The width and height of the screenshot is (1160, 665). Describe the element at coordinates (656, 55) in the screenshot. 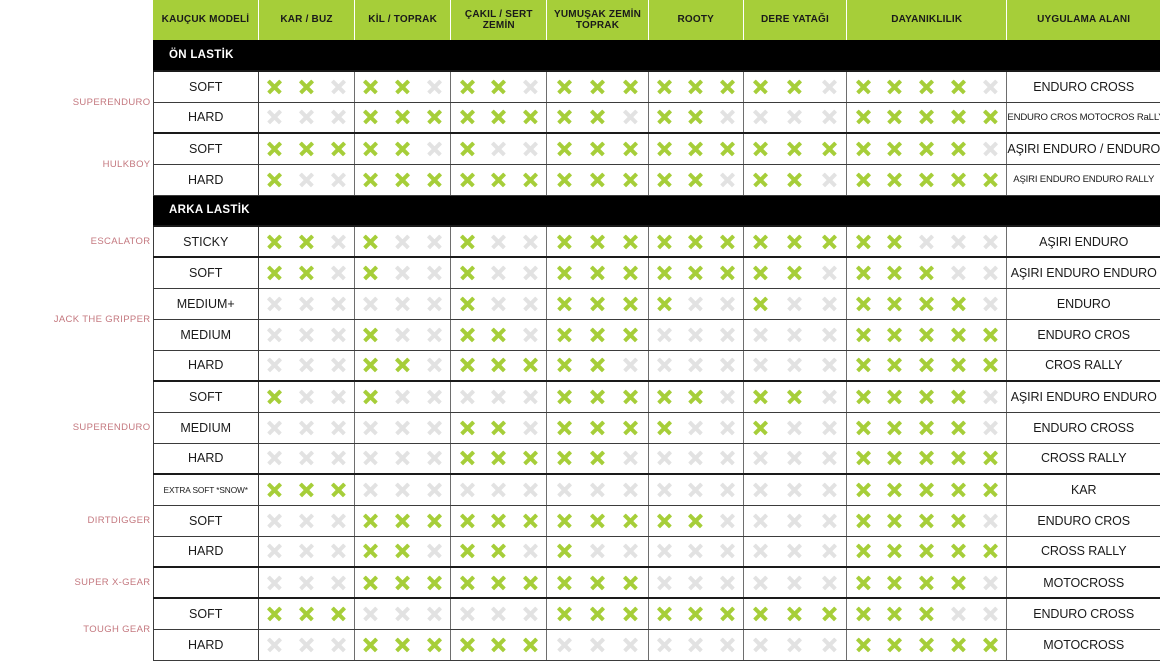

I see `section-title: ÖN LASTİK` at that location.